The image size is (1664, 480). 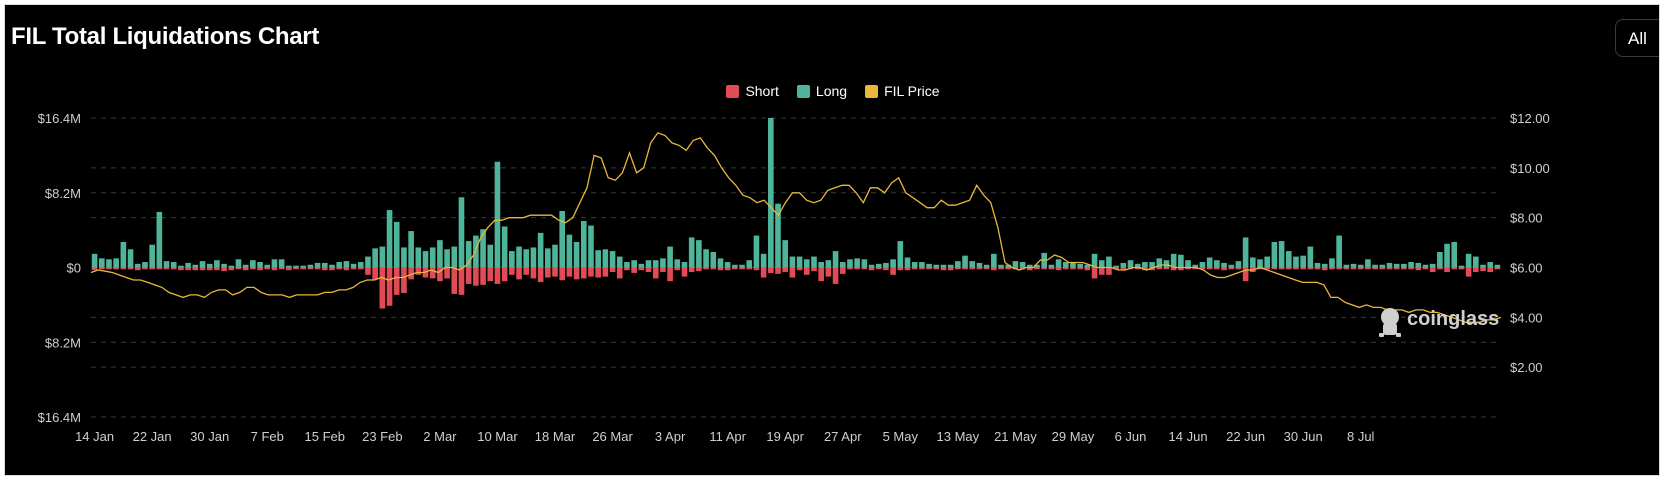 What do you see at coordinates (63, 342) in the screenshot?
I see `y-left-tick: $8.2M` at bounding box center [63, 342].